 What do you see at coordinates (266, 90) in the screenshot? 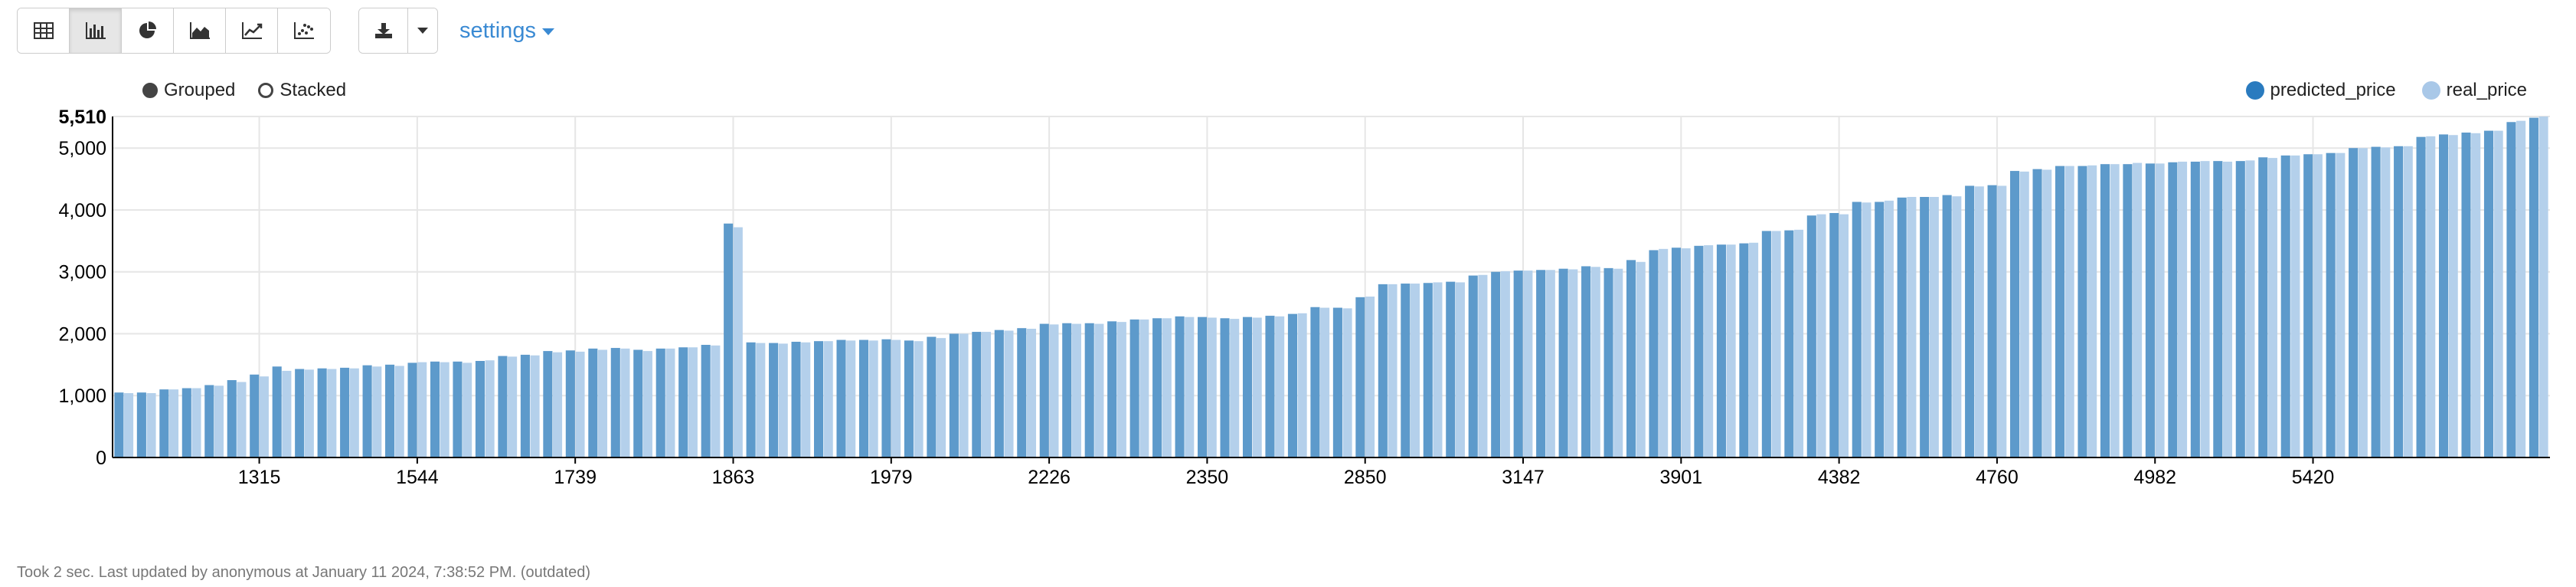
I see `stacked-radio` at bounding box center [266, 90].